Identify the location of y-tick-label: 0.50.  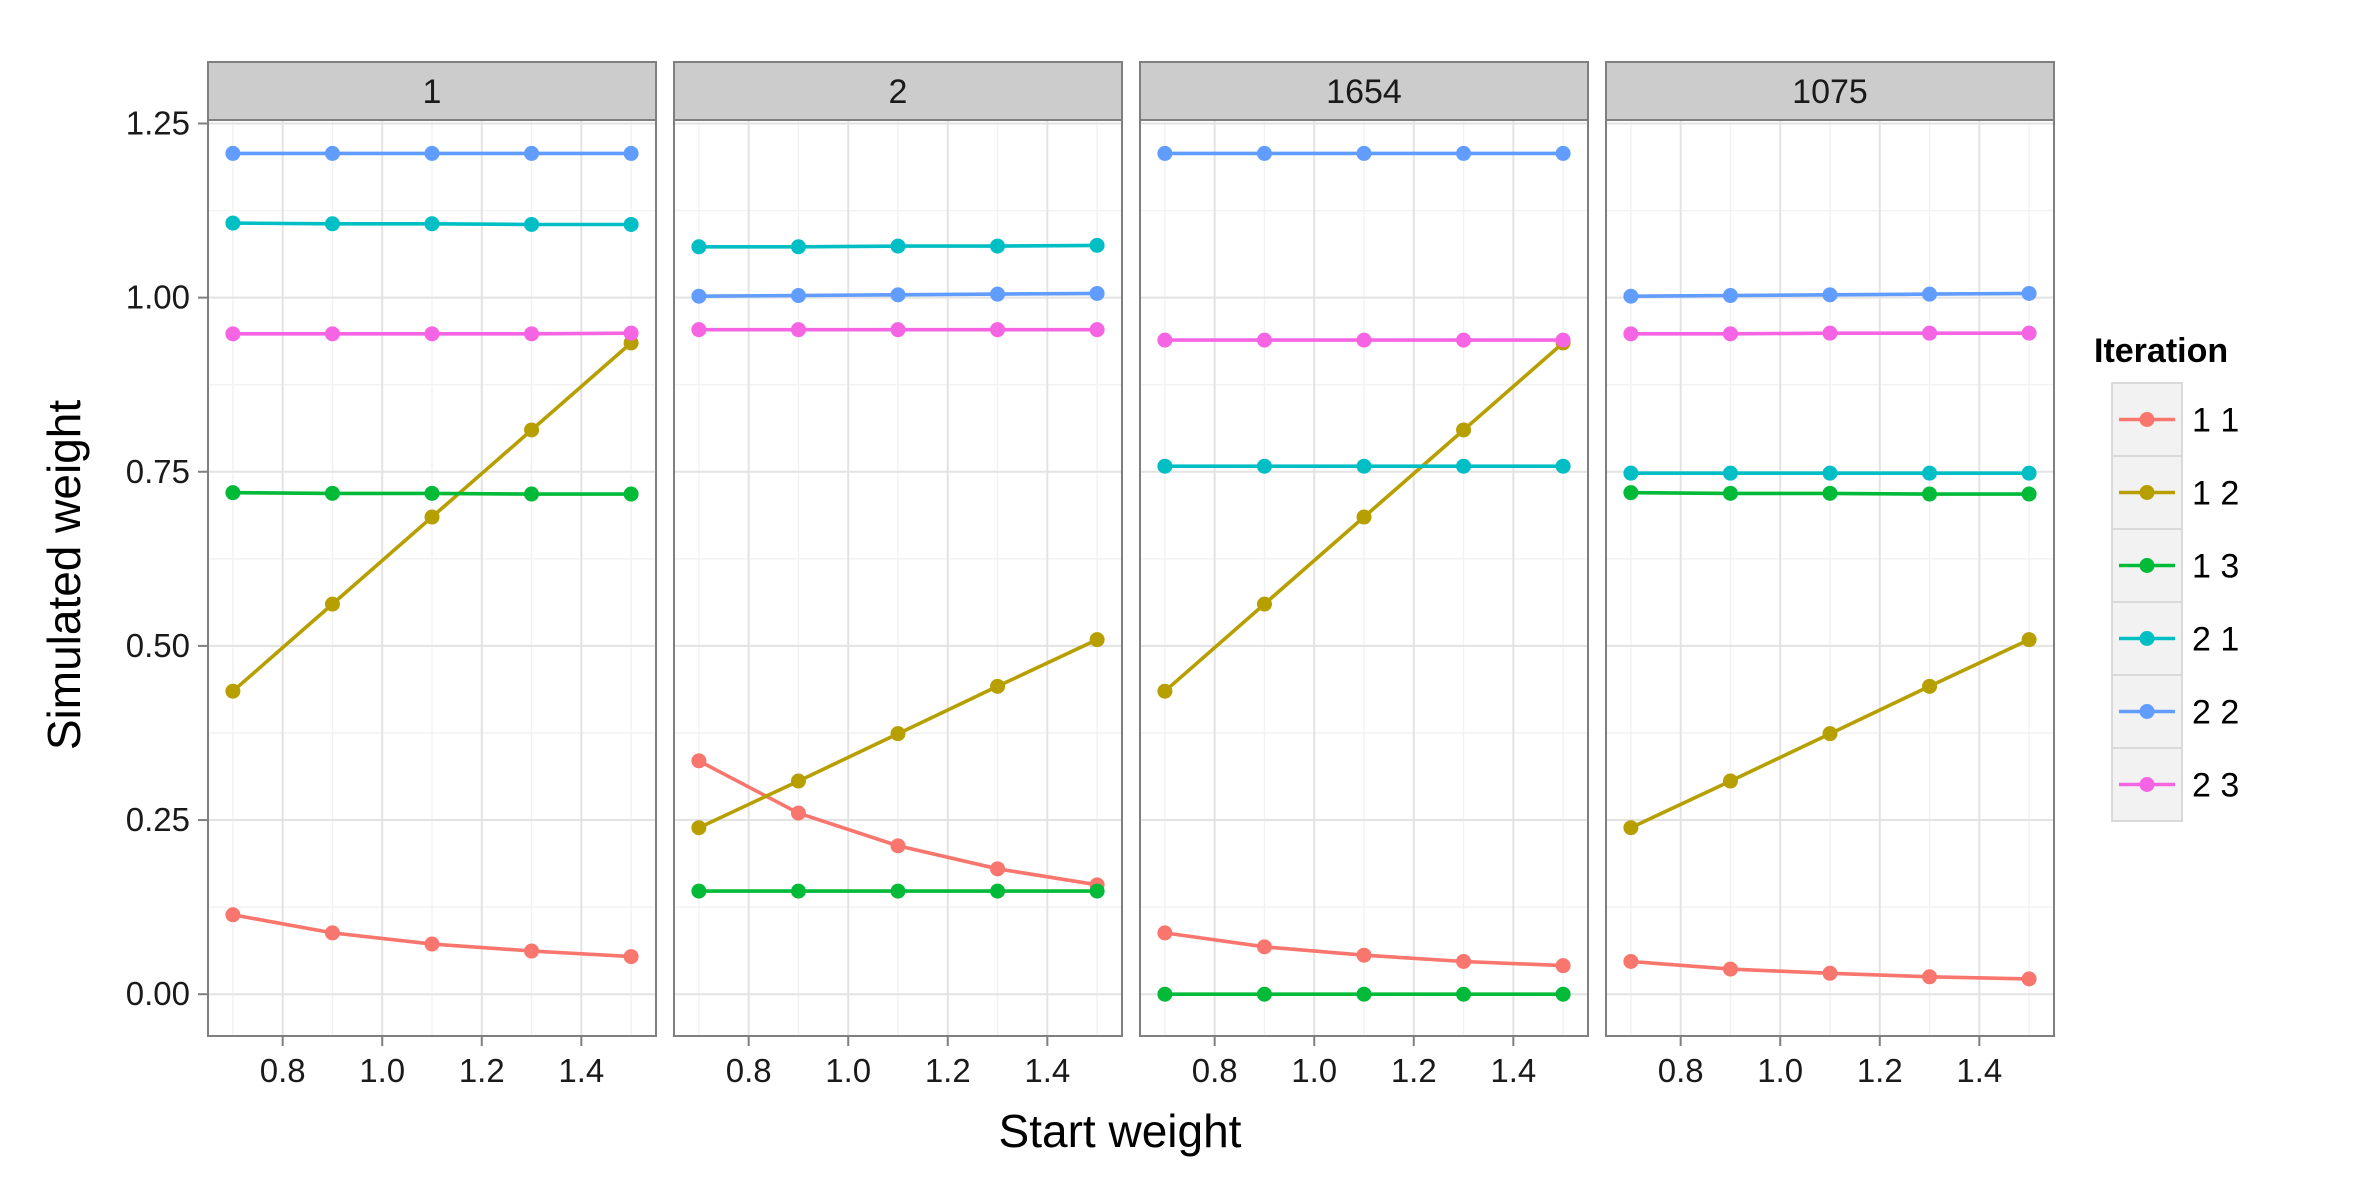
(158, 645).